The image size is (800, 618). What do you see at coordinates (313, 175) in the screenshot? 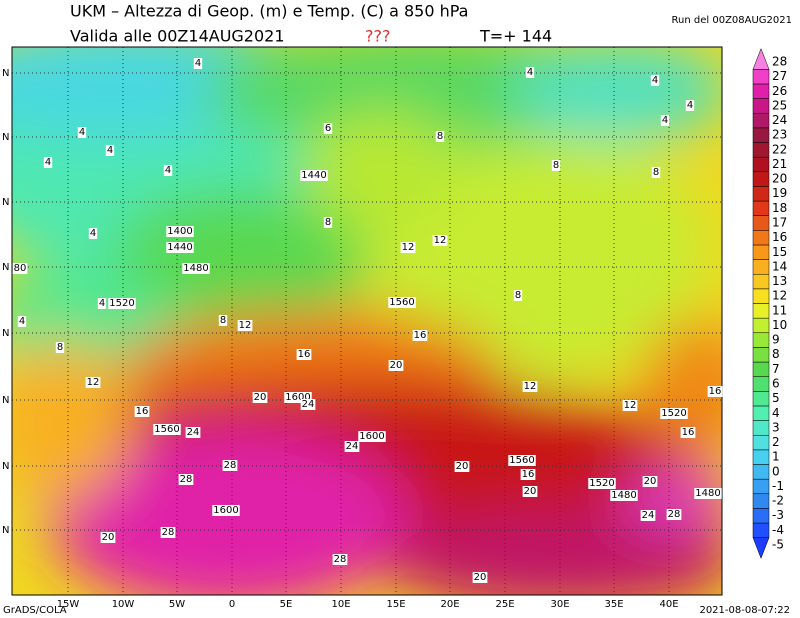
I see `contour-label: 1440` at bounding box center [313, 175].